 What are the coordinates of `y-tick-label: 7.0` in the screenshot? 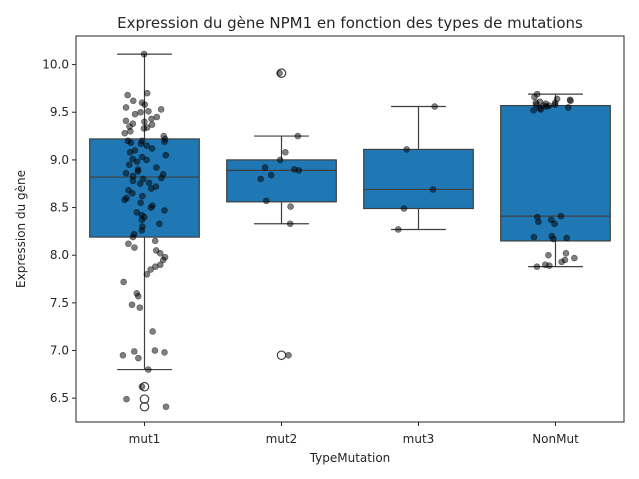 It's located at (59, 351).